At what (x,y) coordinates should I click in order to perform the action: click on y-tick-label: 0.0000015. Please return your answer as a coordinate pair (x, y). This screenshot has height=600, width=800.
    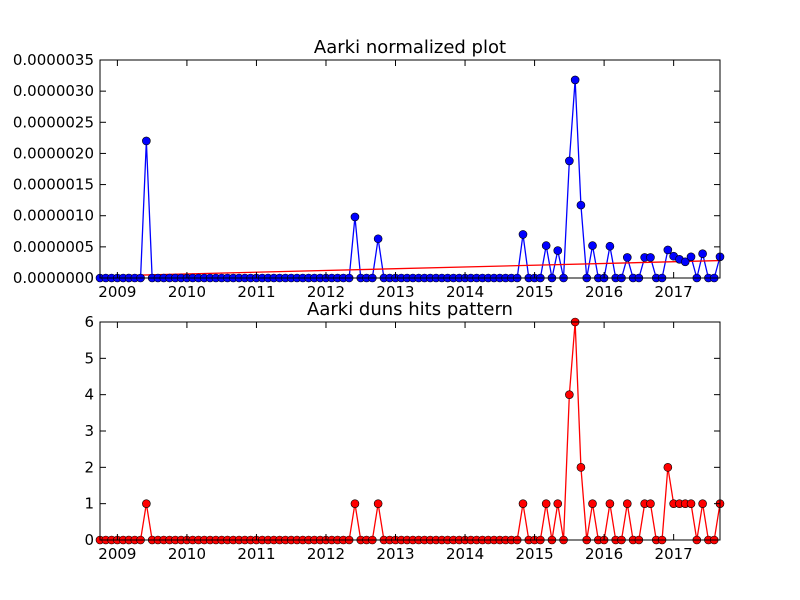
    Looking at the image, I should click on (53, 185).